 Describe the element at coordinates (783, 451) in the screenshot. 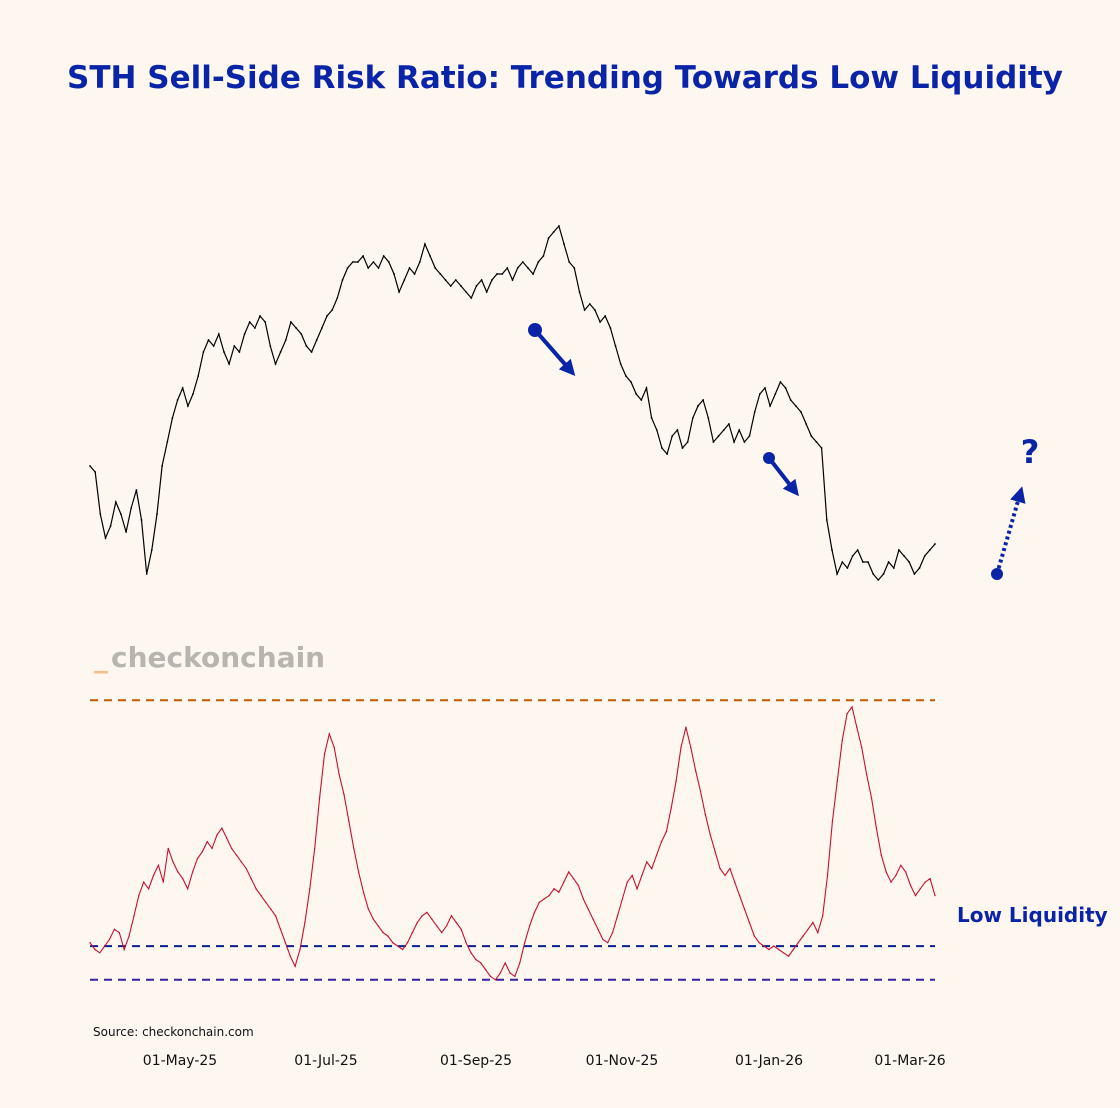

I see `annotations: ?` at that location.